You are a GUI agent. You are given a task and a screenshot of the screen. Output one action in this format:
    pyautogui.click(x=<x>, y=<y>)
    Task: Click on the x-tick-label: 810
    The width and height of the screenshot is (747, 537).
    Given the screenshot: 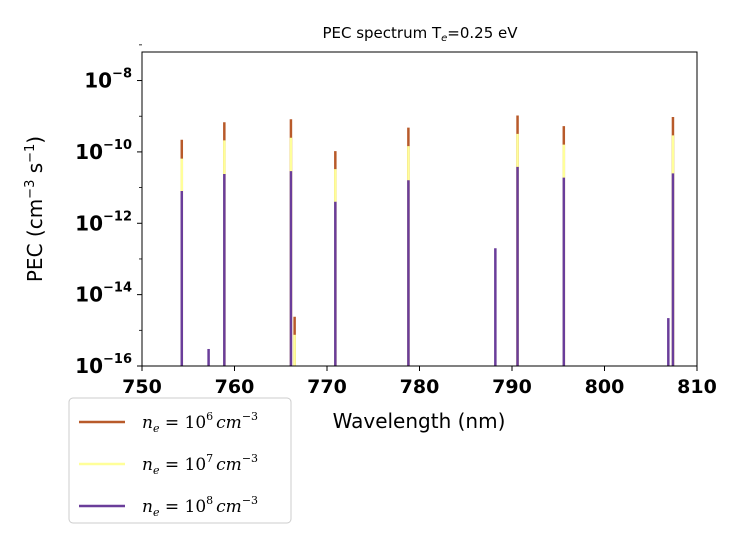 What is the action you would take?
    pyautogui.click(x=697, y=387)
    